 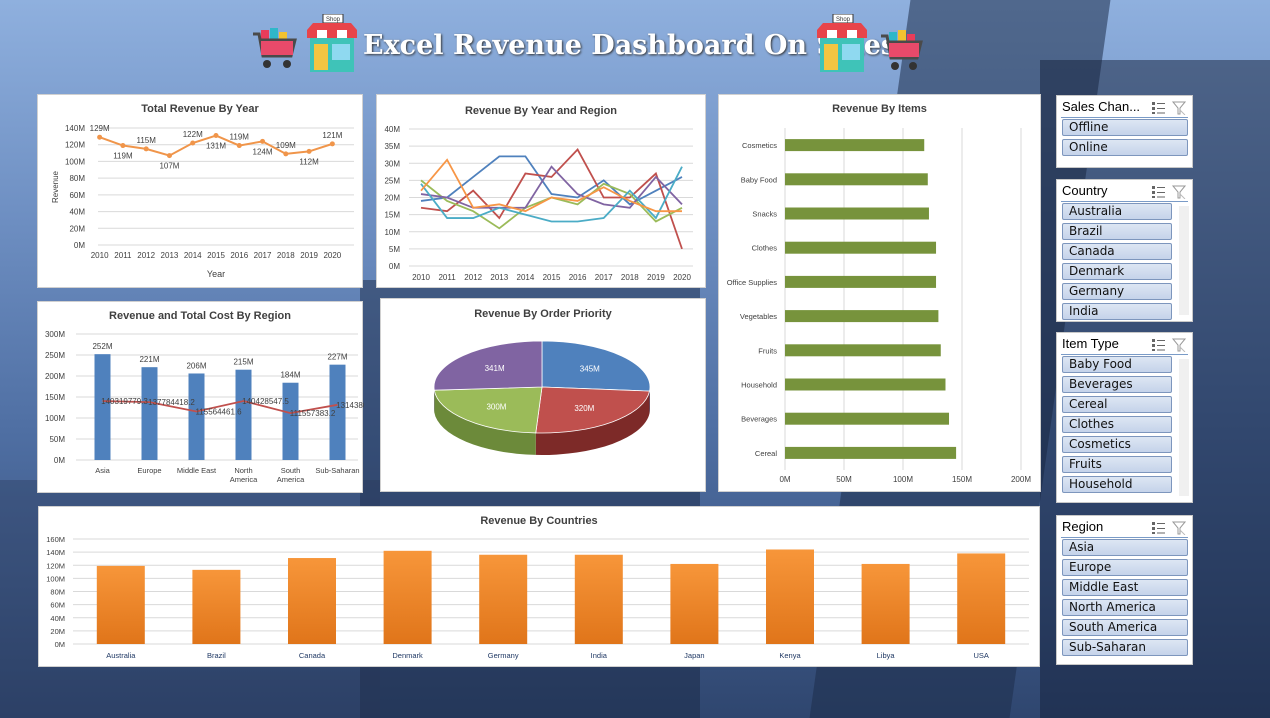 What do you see at coordinates (146, 140) in the screenshot?
I see `data-label: 115M` at bounding box center [146, 140].